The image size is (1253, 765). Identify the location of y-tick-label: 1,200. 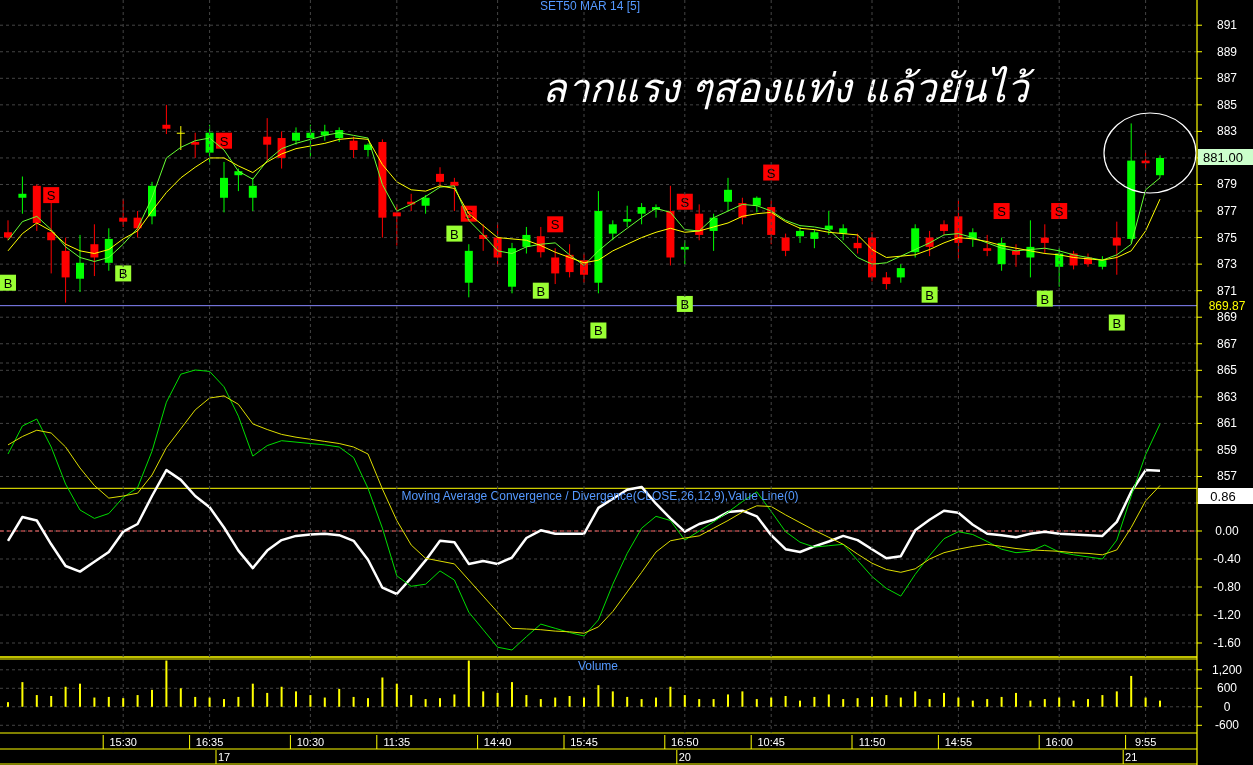
(1227, 669).